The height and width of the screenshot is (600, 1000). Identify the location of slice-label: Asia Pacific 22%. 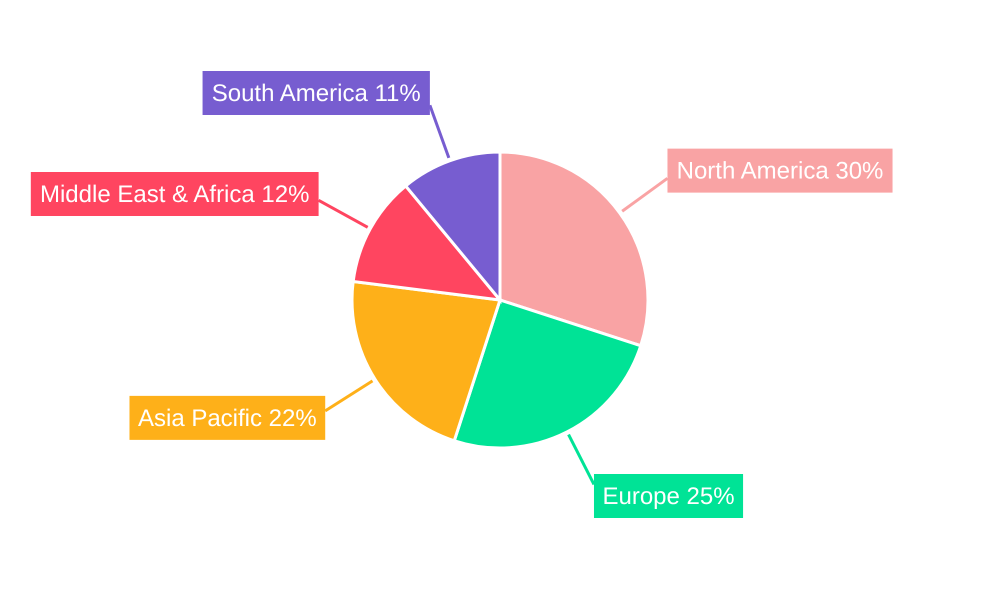
(227, 418).